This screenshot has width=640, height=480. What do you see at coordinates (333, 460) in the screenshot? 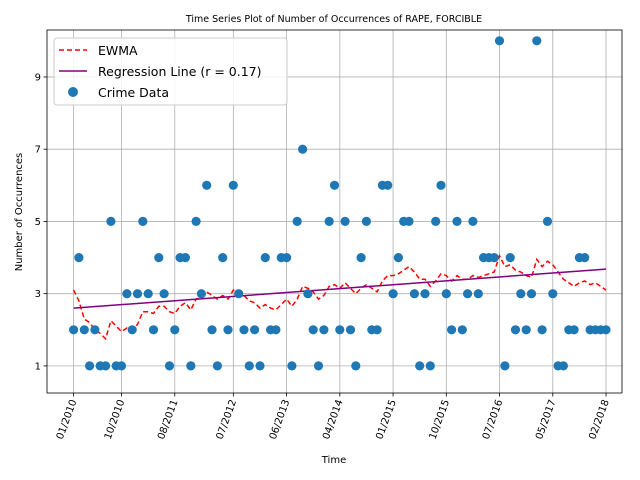
I see `x-axis-label: Time` at bounding box center [333, 460].